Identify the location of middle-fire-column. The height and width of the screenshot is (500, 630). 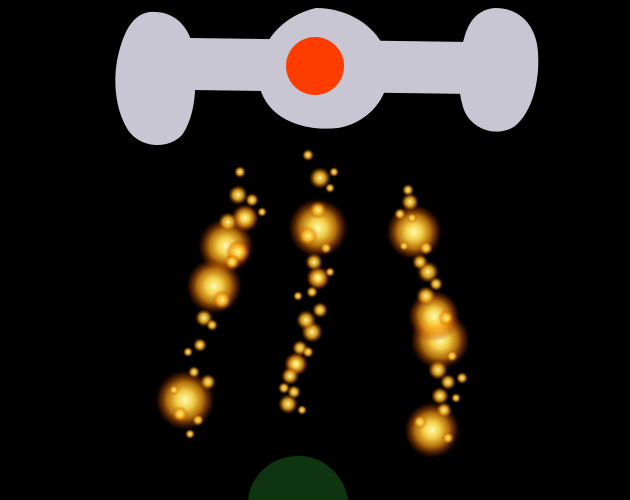
(313, 282).